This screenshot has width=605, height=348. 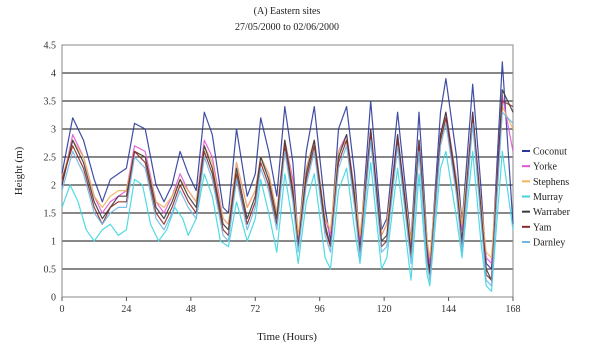 What do you see at coordinates (53, 130) in the screenshot?
I see `y-tick-label: 3` at bounding box center [53, 130].